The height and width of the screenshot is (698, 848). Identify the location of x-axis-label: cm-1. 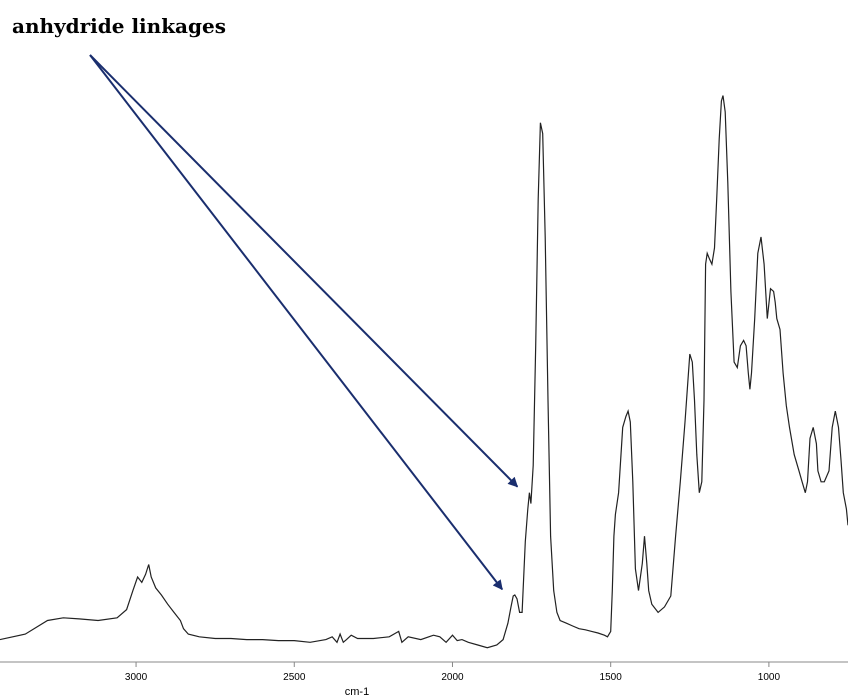
(357, 692).